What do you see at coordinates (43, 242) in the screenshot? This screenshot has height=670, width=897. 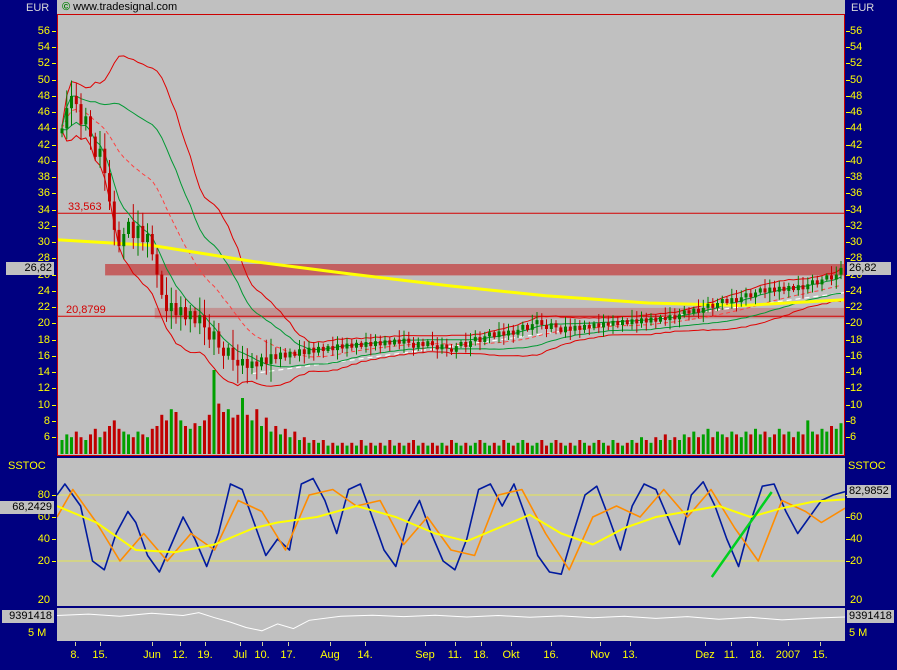 I see `price-tick-left-30: 30` at bounding box center [43, 242].